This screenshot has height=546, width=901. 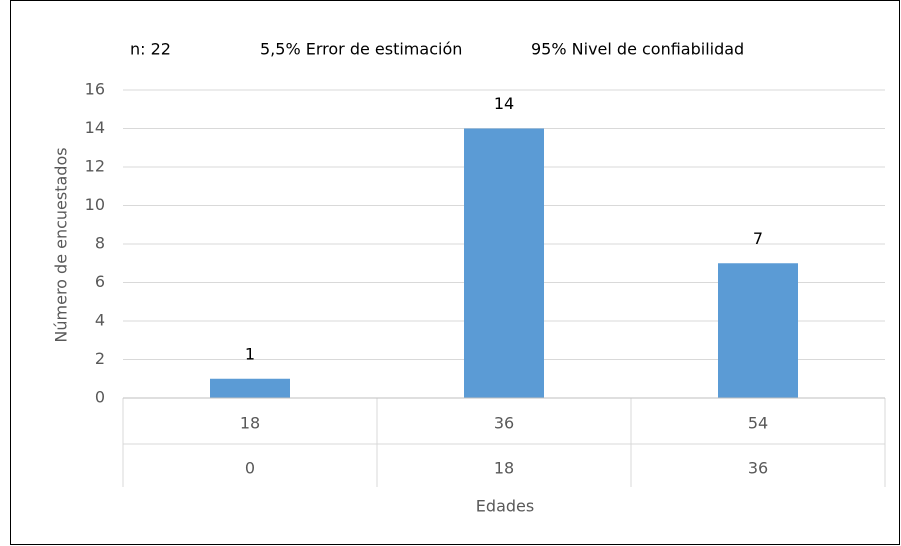 I want to click on x-tick-label: 54, so click(x=758, y=423).